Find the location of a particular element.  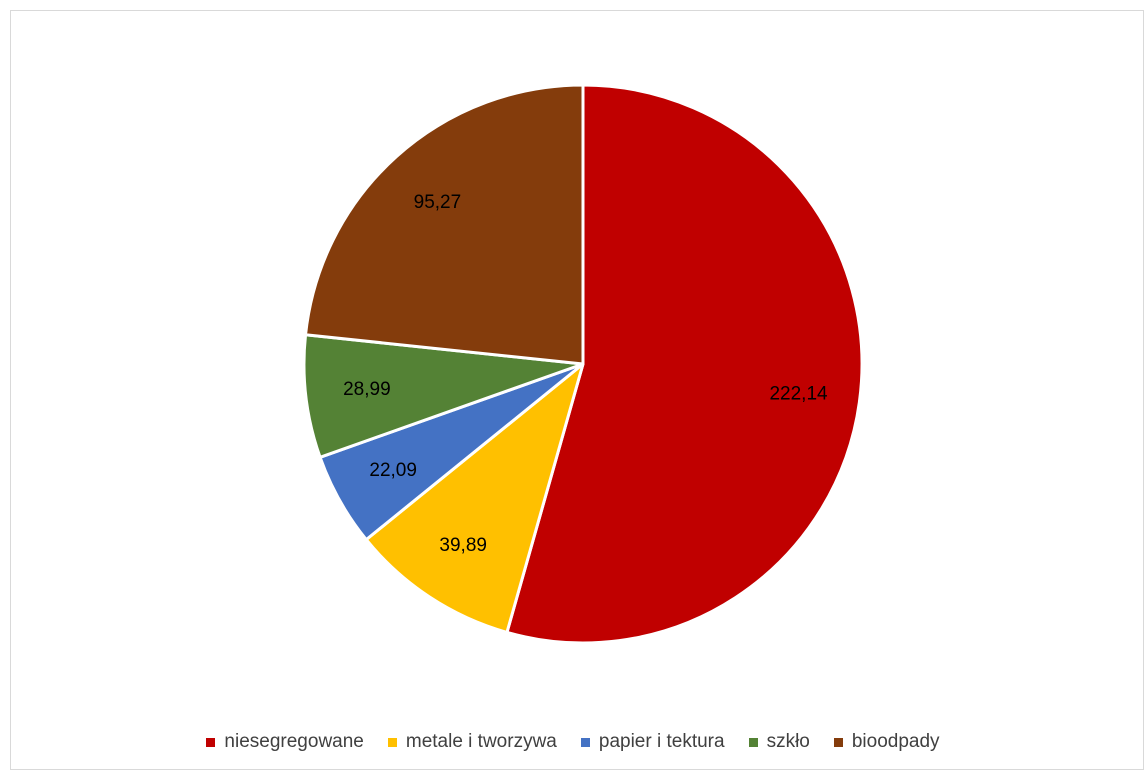

data-label-papier-i-tektura: 22,09 is located at coordinates (393, 470).